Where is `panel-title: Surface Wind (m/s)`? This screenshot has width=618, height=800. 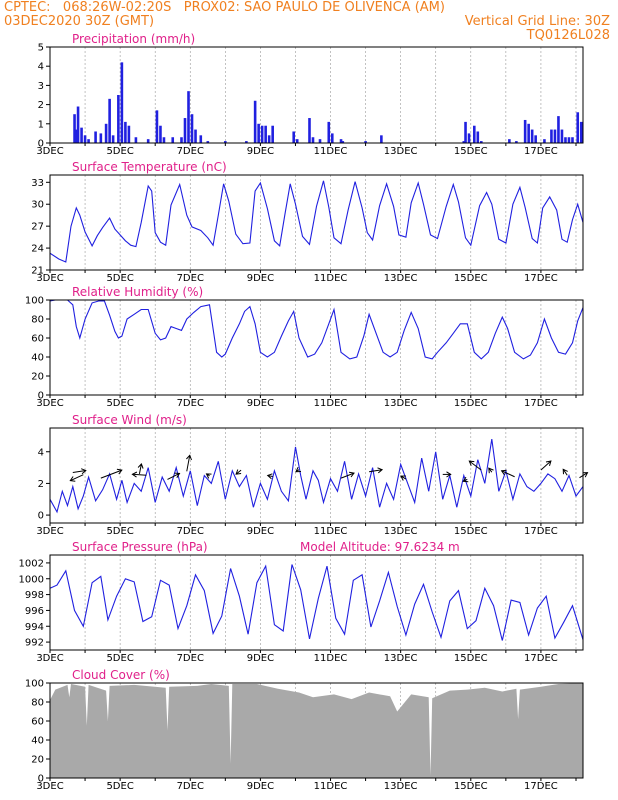
panel-title: Surface Wind (m/s) is located at coordinates (129, 420).